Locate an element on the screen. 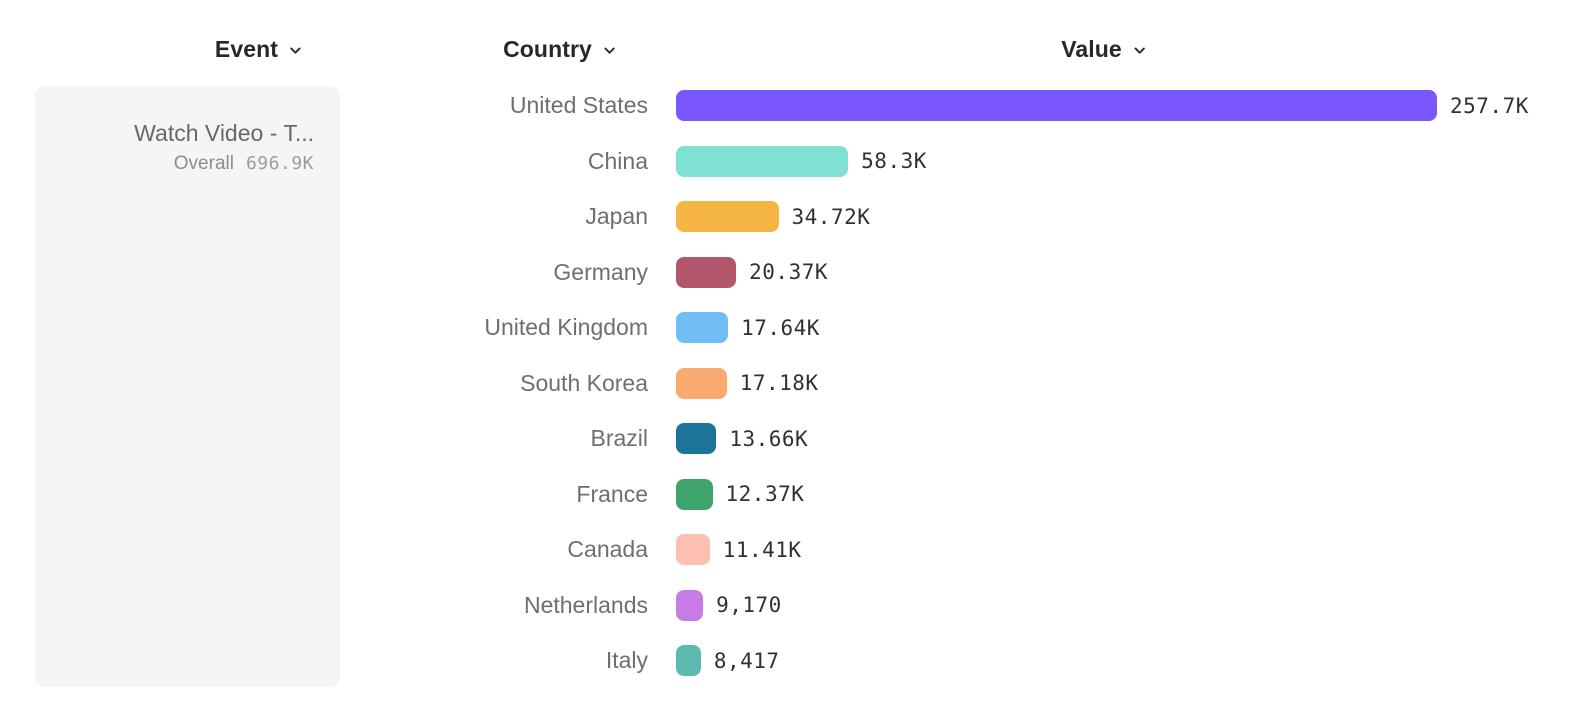  bar-cell: 17.64K is located at coordinates (1130, 328).